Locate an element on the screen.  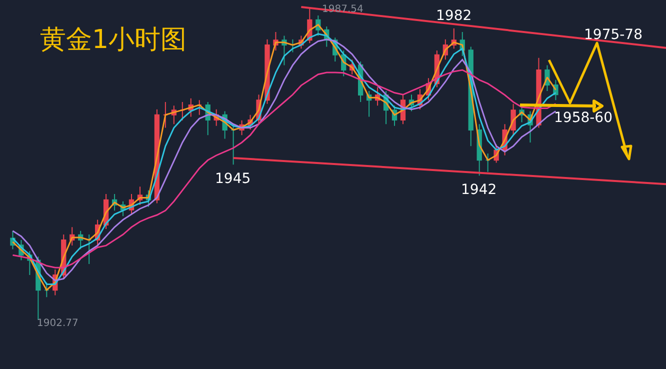
annotation: 1982 is located at coordinates (454, 16).